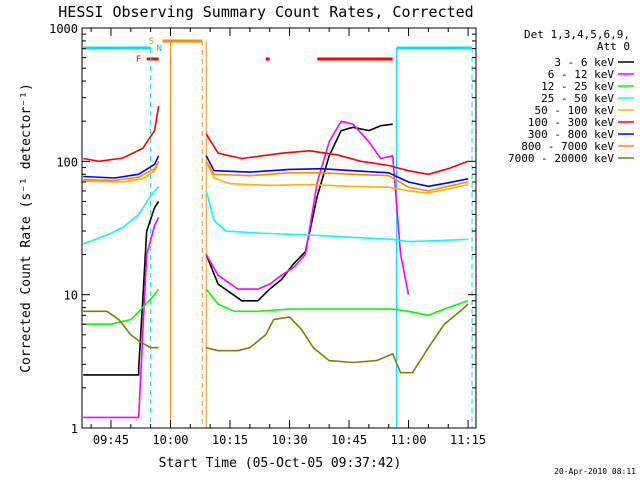 The height and width of the screenshot is (484, 640). Describe the element at coordinates (111, 440) in the screenshot. I see `x-tick-label: 09:45` at that location.